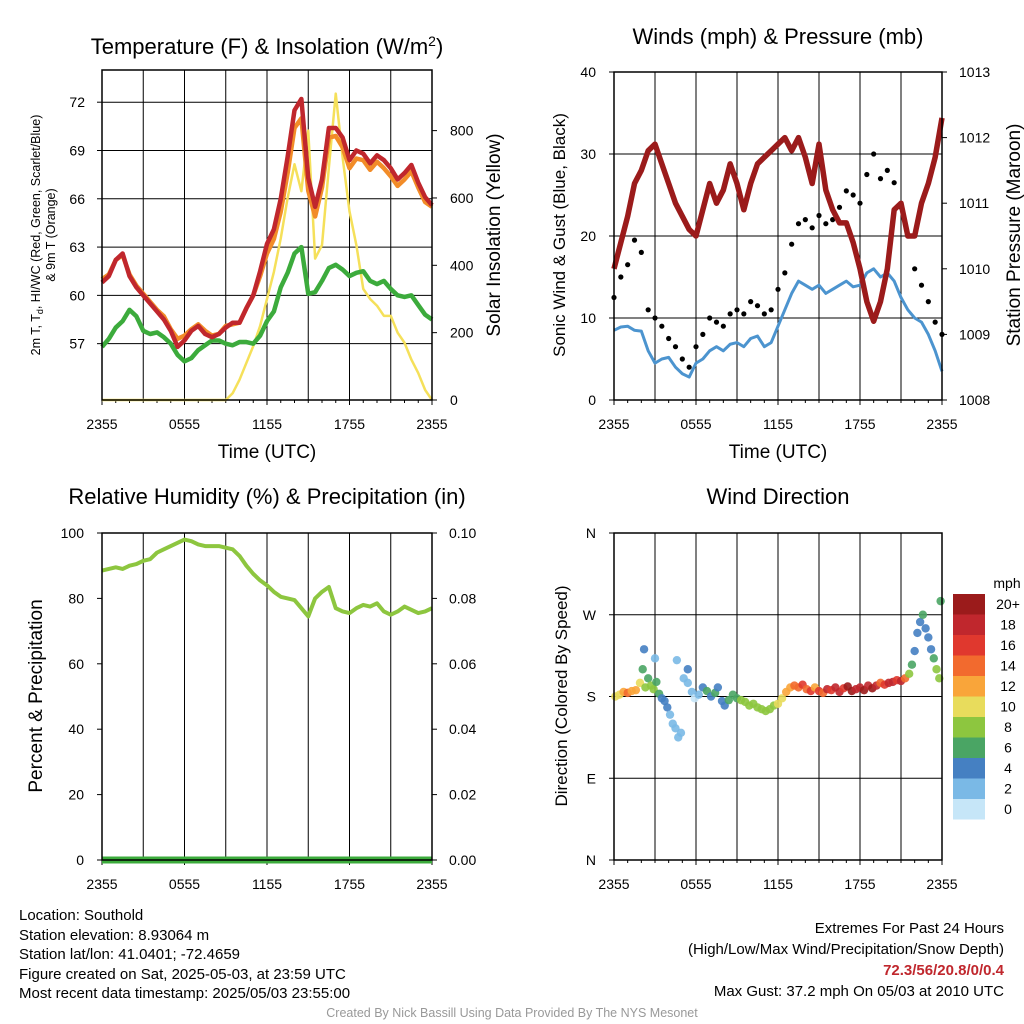 This screenshot has height=1024, width=1024. Describe the element at coordinates (454, 400) in the screenshot. I see `y2-tick-label: 0` at that location.